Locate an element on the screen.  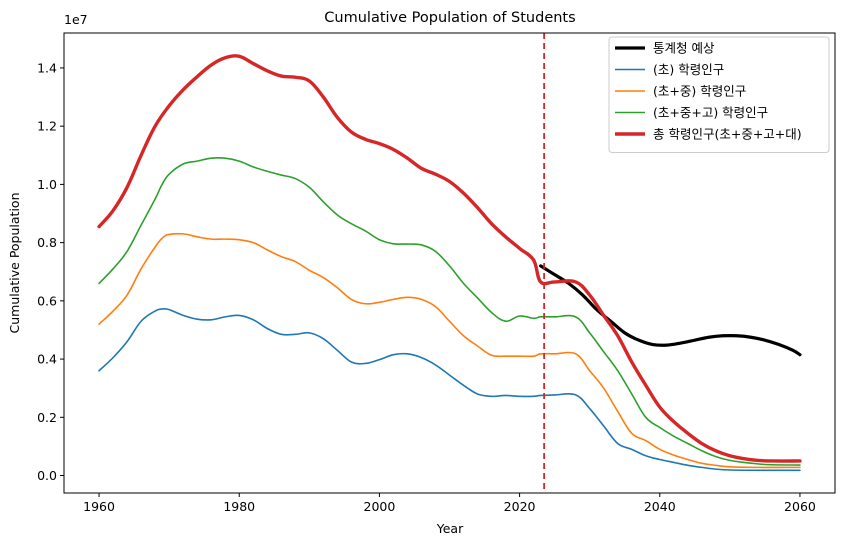
y-tick-label: 0.0 is located at coordinates (47, 475).